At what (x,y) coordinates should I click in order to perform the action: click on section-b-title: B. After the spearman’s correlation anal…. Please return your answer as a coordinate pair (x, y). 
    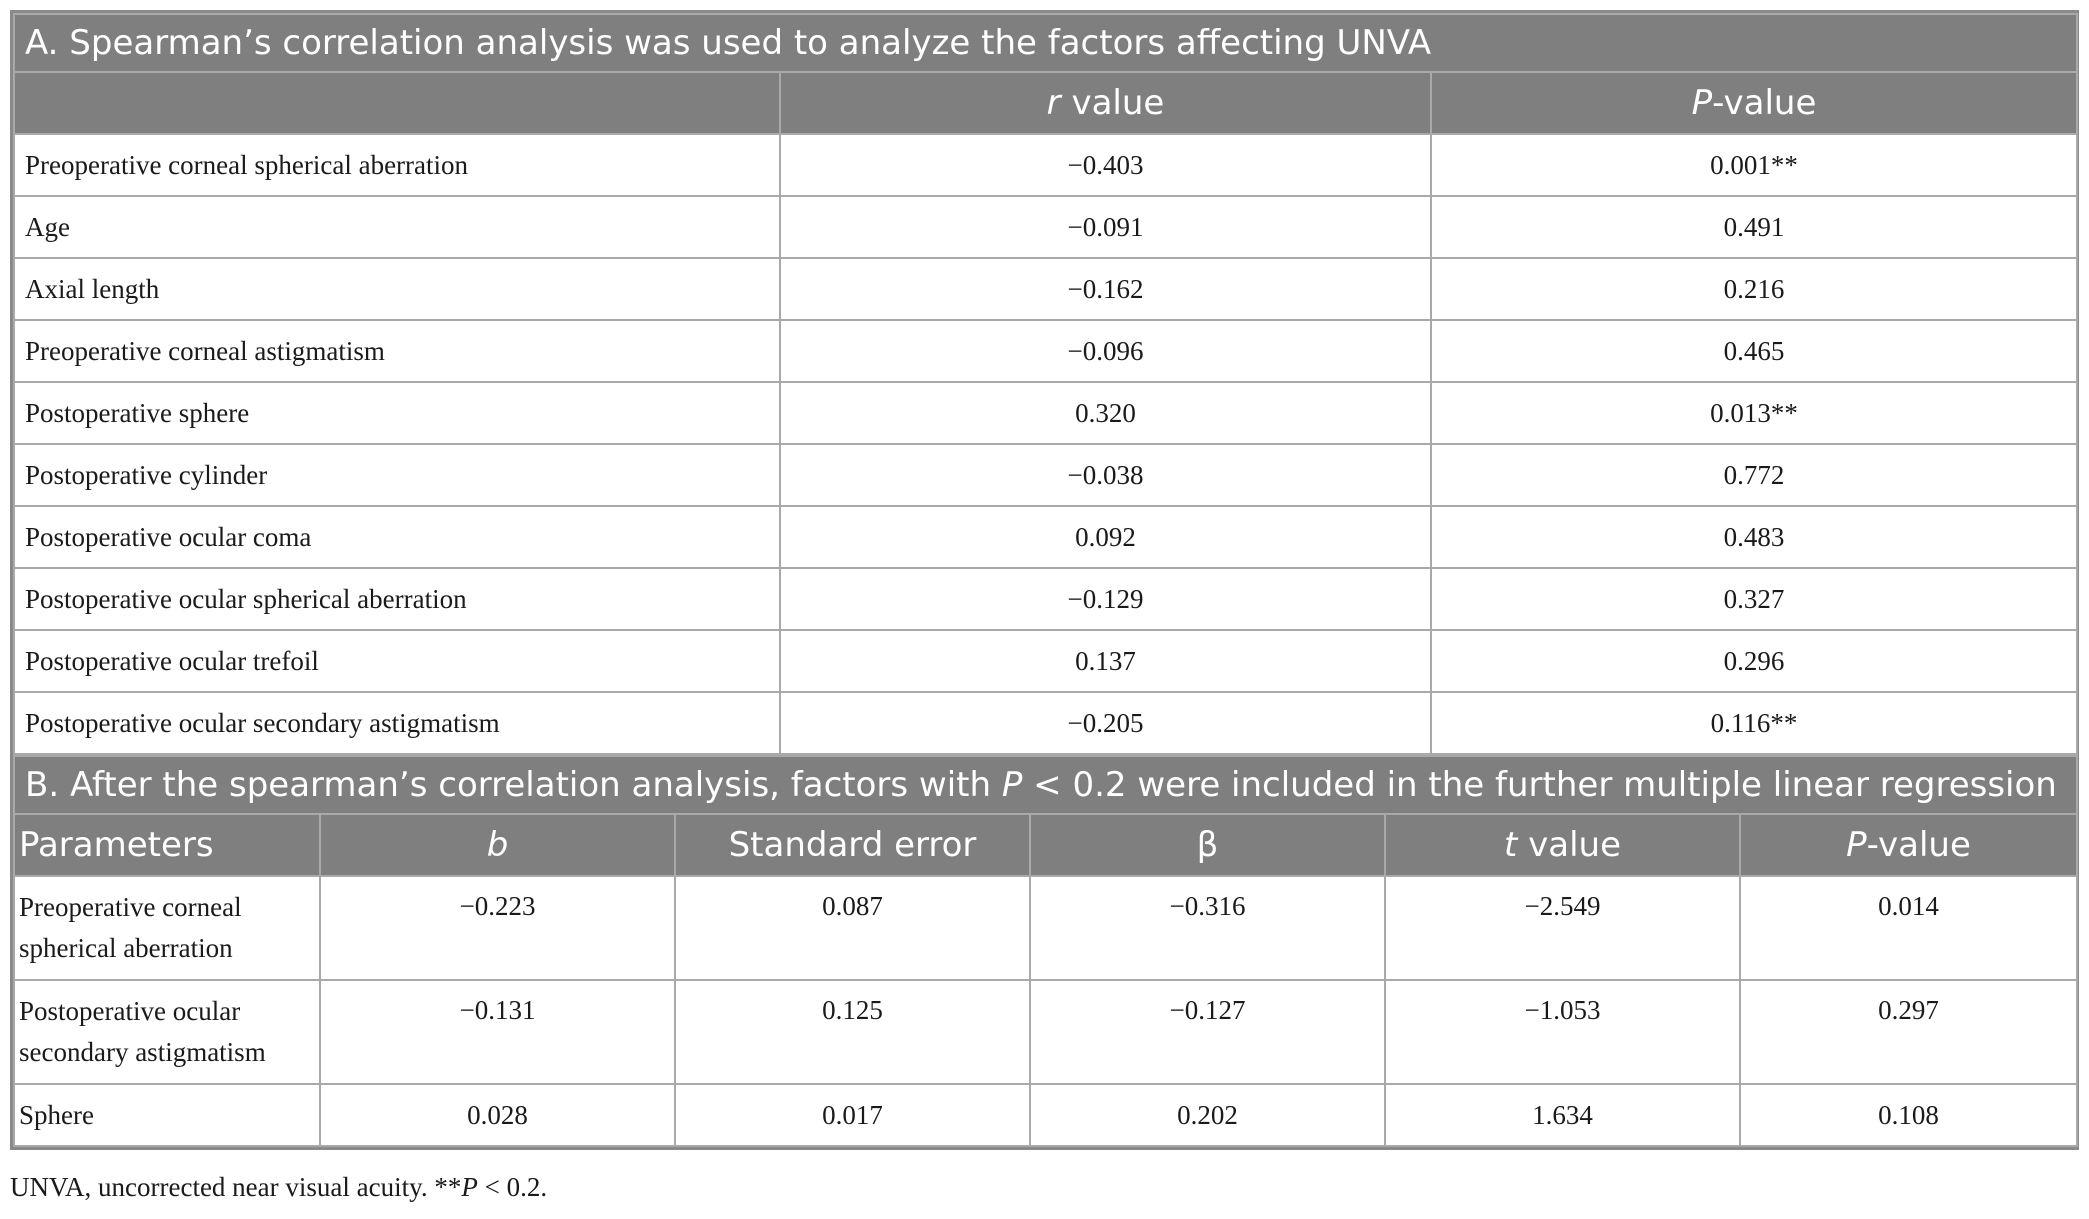
    Looking at the image, I should click on (1045, 785).